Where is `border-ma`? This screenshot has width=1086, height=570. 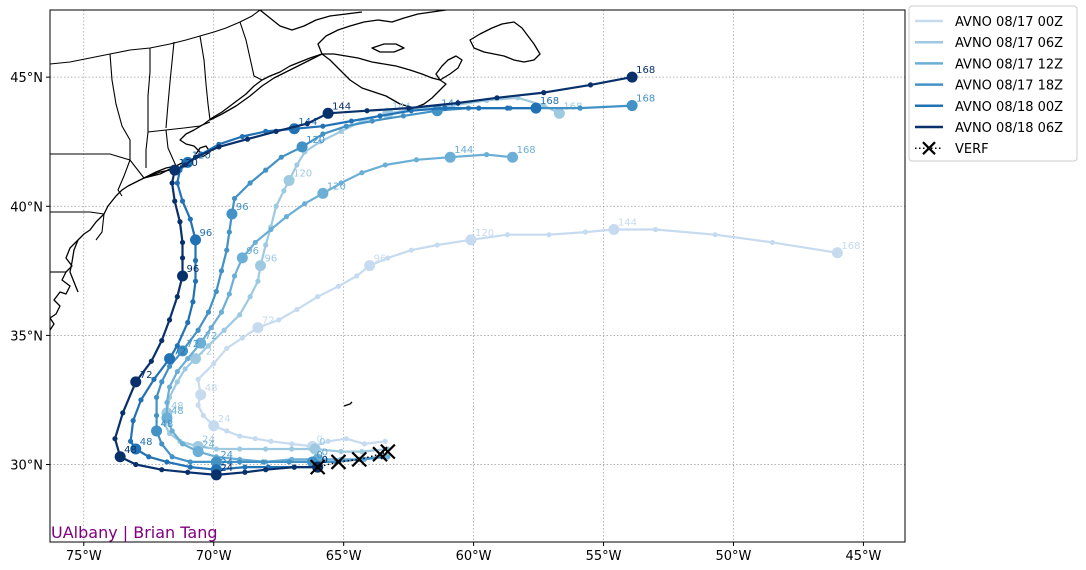
border-ma is located at coordinates (179, 127).